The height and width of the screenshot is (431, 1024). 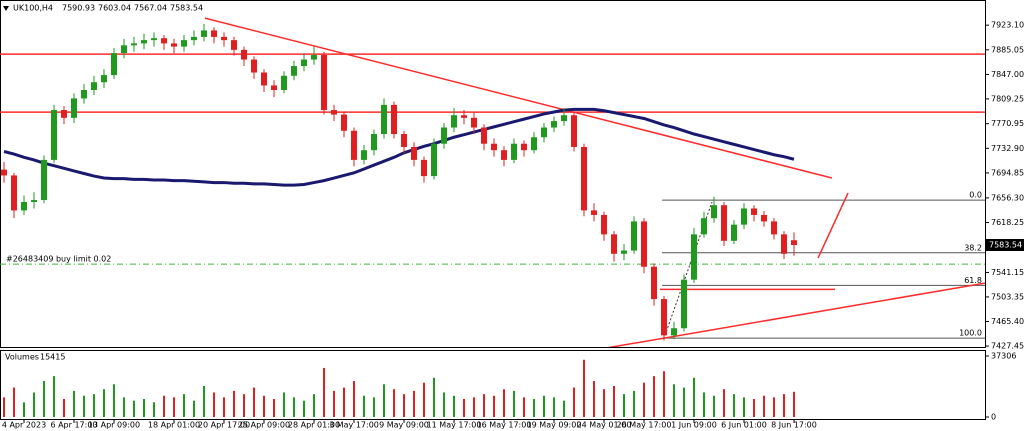 I want to click on y-tick-label: 7847.00, so click(x=1007, y=74).